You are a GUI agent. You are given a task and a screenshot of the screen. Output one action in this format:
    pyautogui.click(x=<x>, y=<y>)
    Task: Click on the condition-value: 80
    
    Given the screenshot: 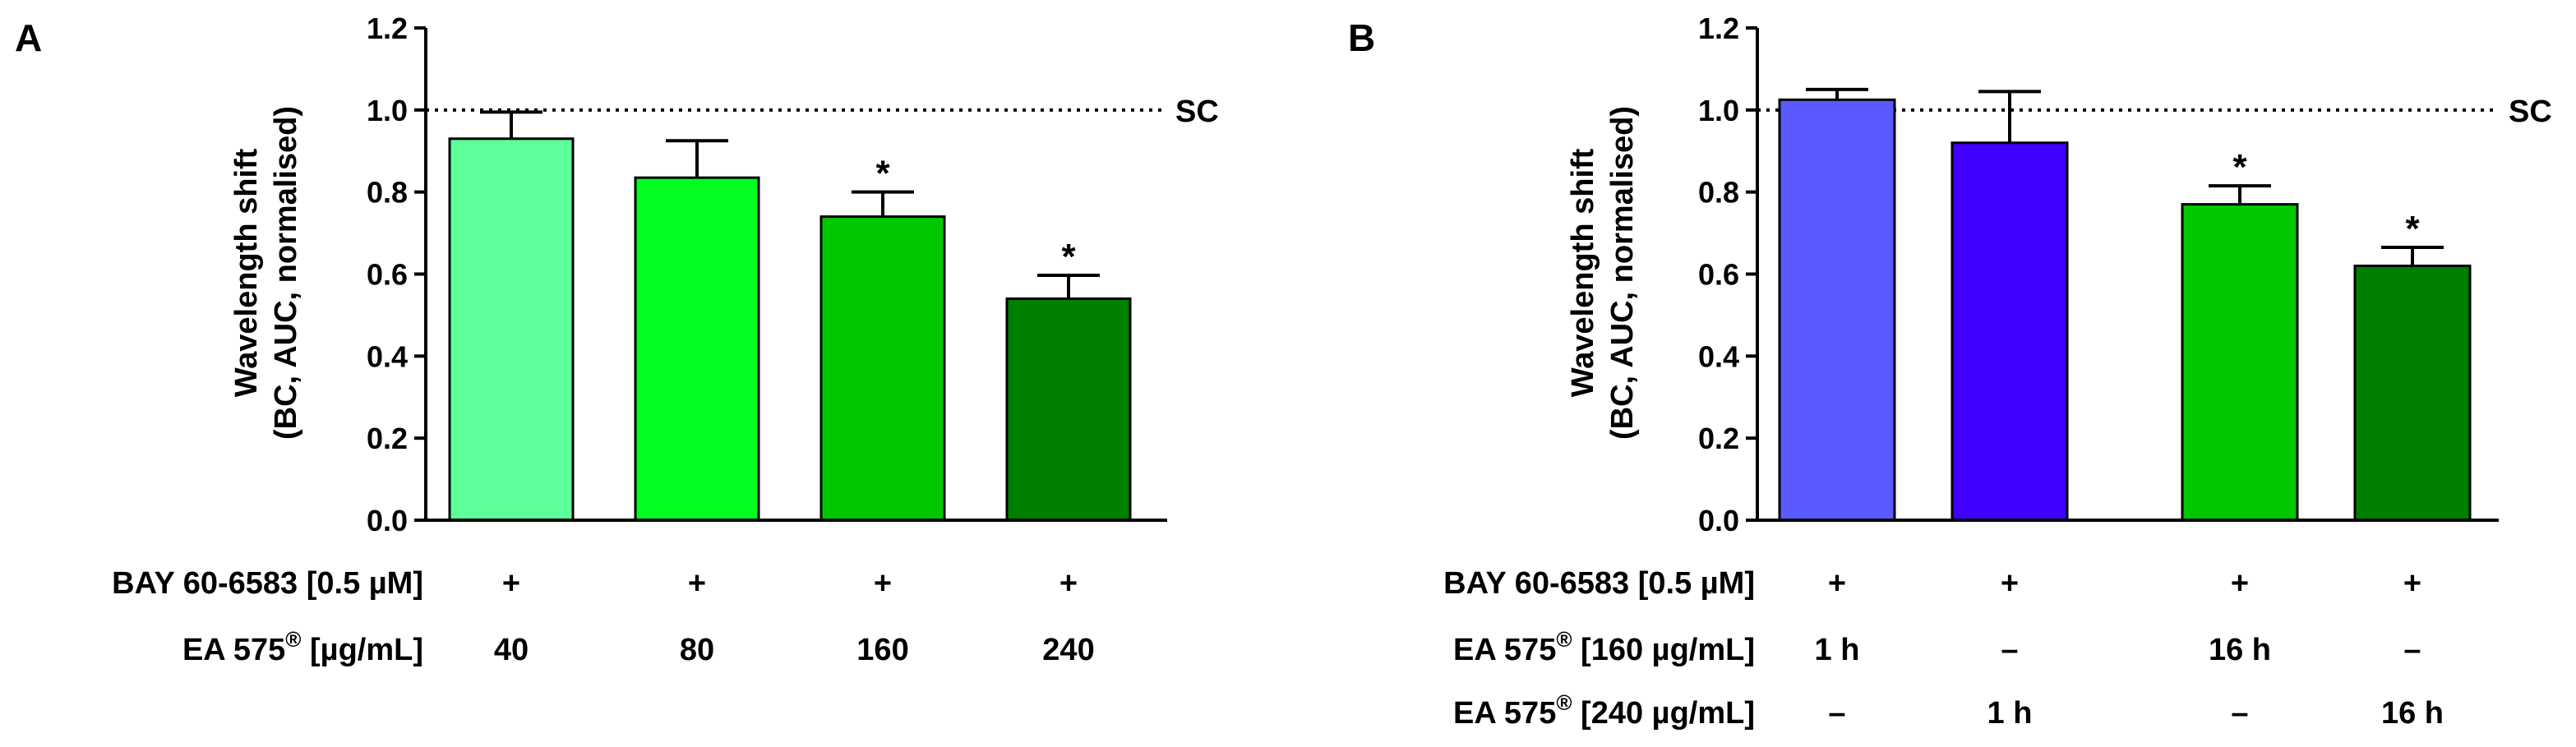 What is the action you would take?
    pyautogui.click(x=697, y=650)
    